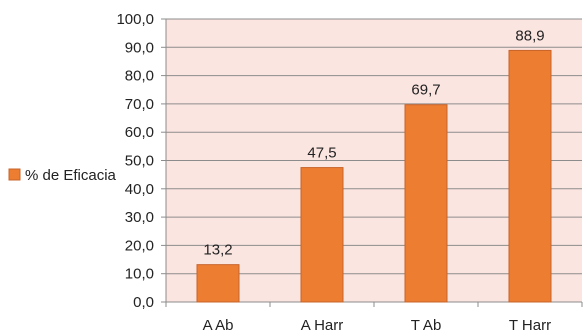 This screenshot has width=588, height=335. Describe the element at coordinates (139, 104) in the screenshot. I see `y-tick-label: 70,0` at that location.